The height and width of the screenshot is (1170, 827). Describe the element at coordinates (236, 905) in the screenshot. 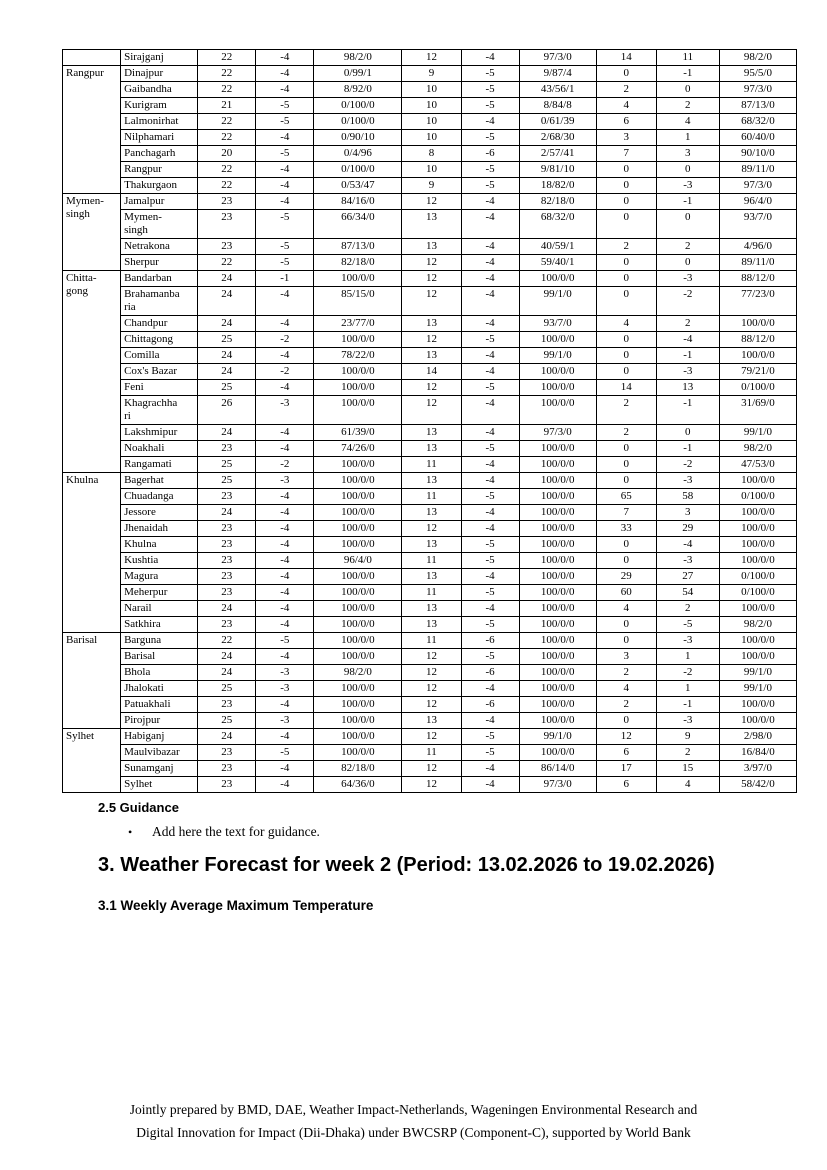

I see `section3-1-subheading: 3.1 Weekly Average Maximum Temperature` at that location.